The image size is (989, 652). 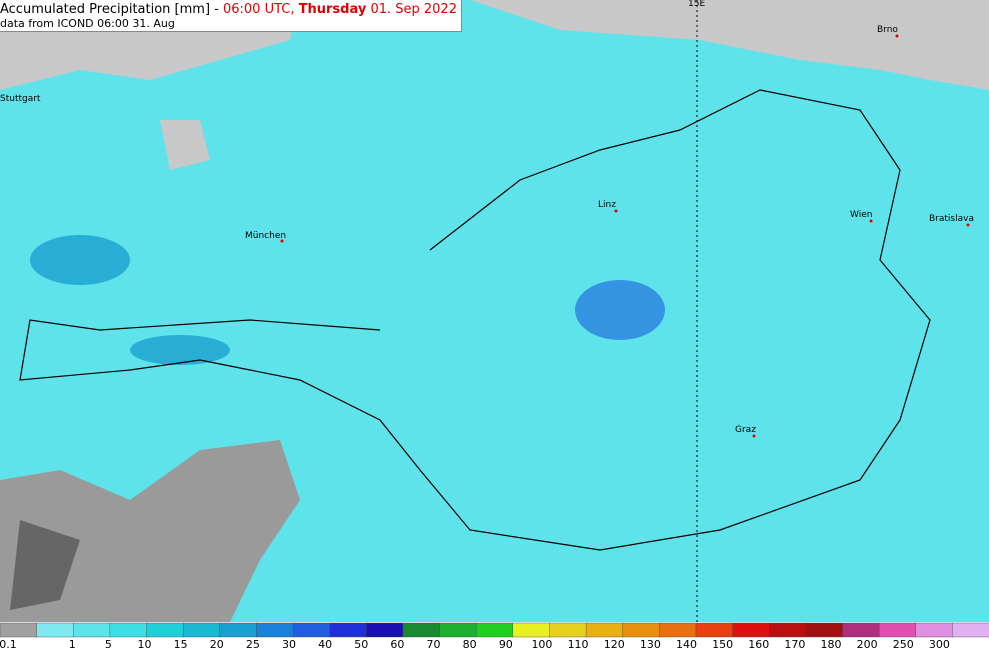 What do you see at coordinates (758, 644) in the screenshot?
I see `colorbar-label: 160` at bounding box center [758, 644].